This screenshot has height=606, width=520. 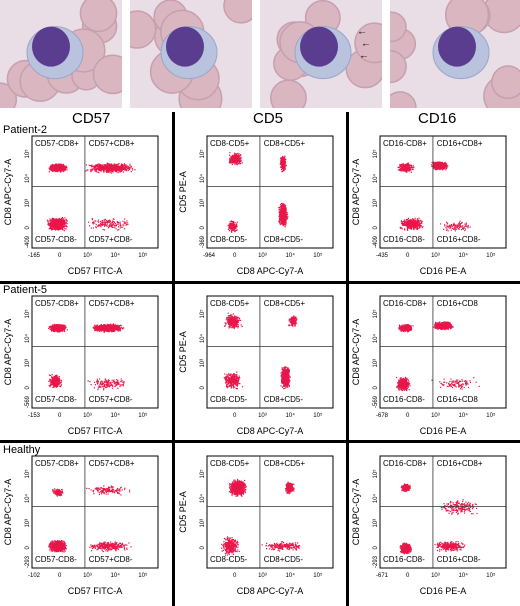 I want to click on row-label: Patient-2, so click(x=25, y=130).